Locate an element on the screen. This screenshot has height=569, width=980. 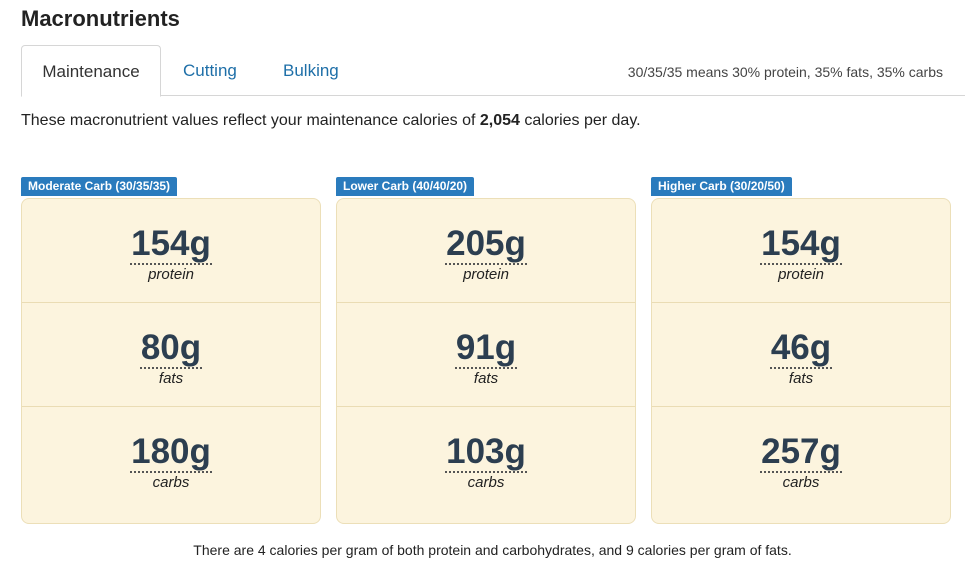
macro-cell-fats: 46g fats is located at coordinates (801, 355).